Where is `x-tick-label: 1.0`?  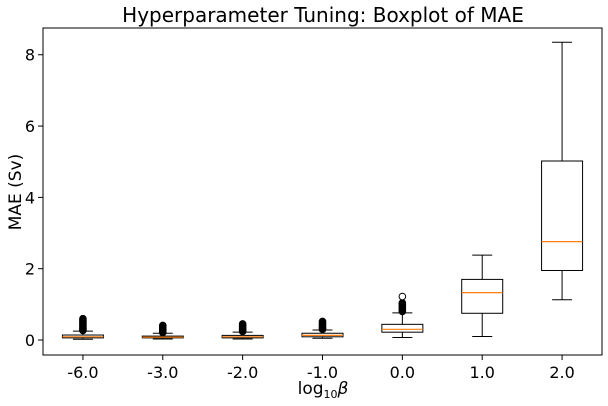 x-tick-label: 1.0 is located at coordinates (481, 372).